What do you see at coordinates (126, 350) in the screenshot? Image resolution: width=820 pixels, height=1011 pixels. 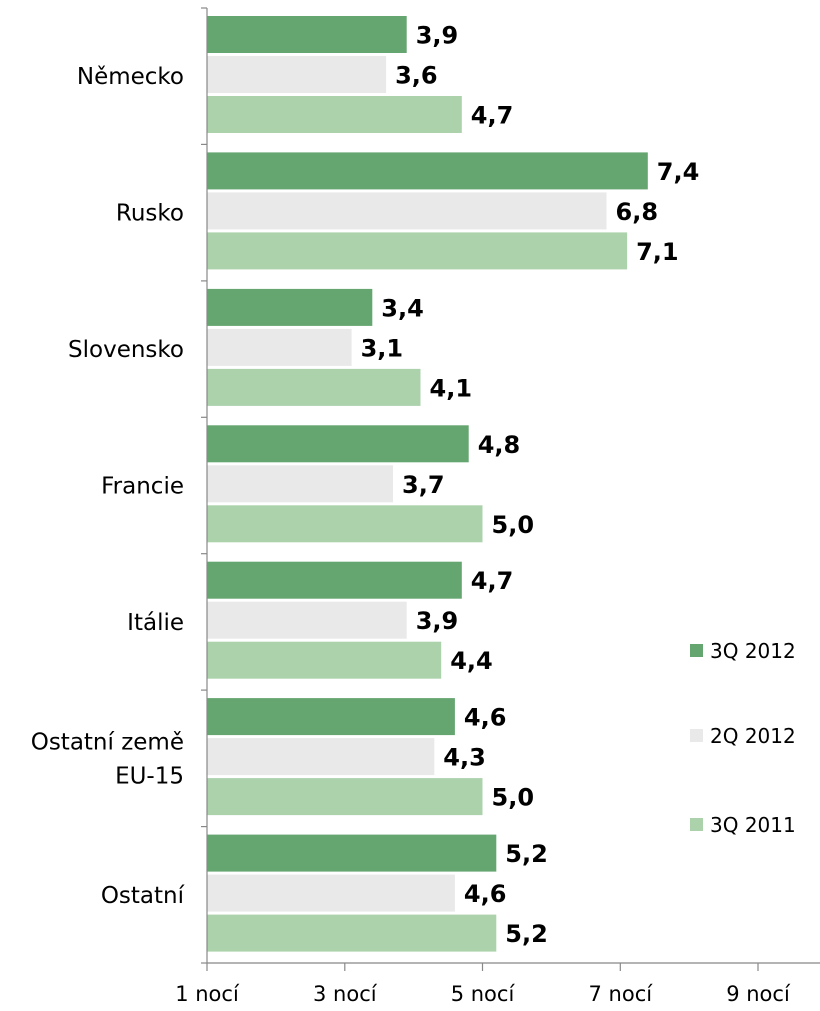 I see `category-label: Slovensko` at bounding box center [126, 350].